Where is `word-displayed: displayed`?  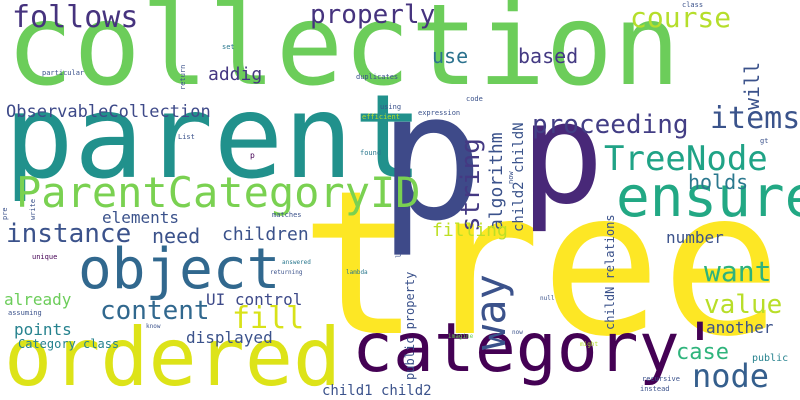 word-displayed: displayed is located at coordinates (229, 337).